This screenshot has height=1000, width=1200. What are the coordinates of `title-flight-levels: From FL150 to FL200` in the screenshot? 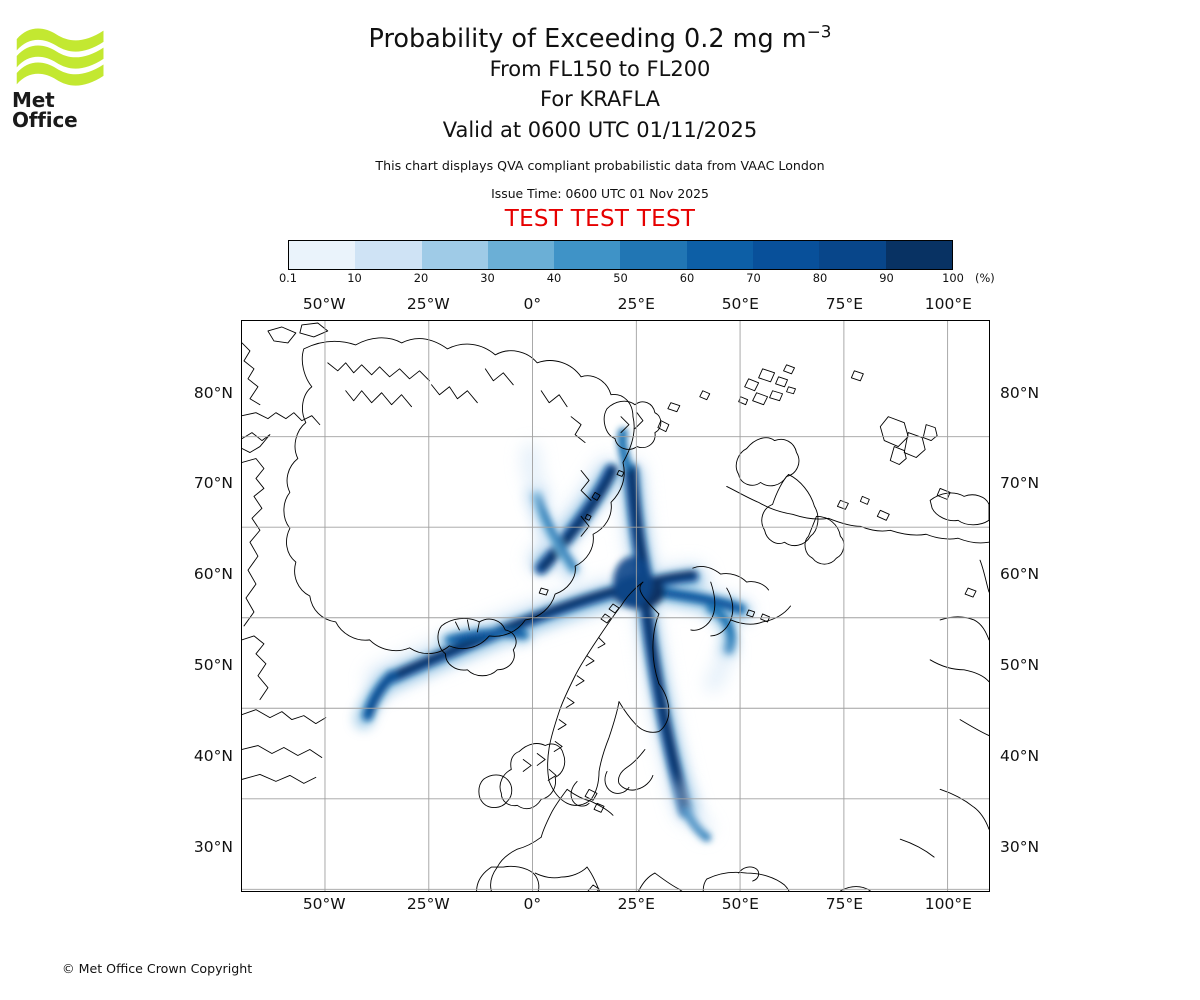 It's located at (600, 69).